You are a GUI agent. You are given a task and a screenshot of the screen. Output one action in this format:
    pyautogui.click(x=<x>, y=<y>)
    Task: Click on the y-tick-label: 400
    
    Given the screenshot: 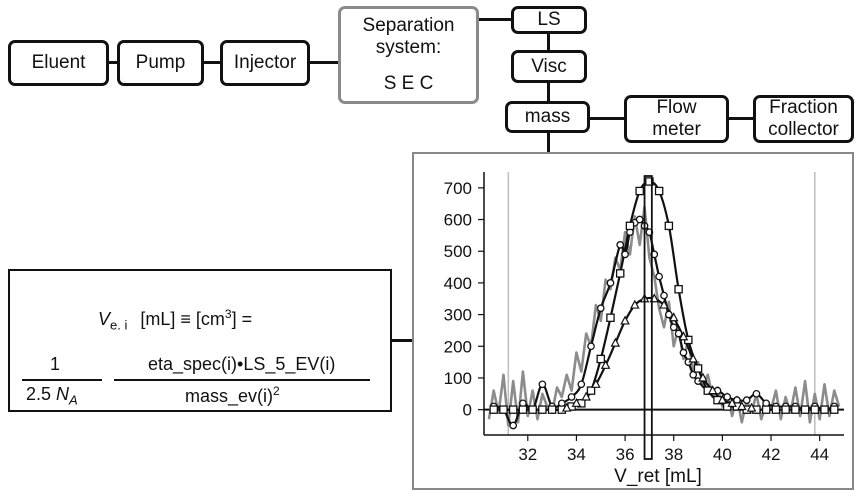 What is the action you would take?
    pyautogui.click(x=458, y=283)
    